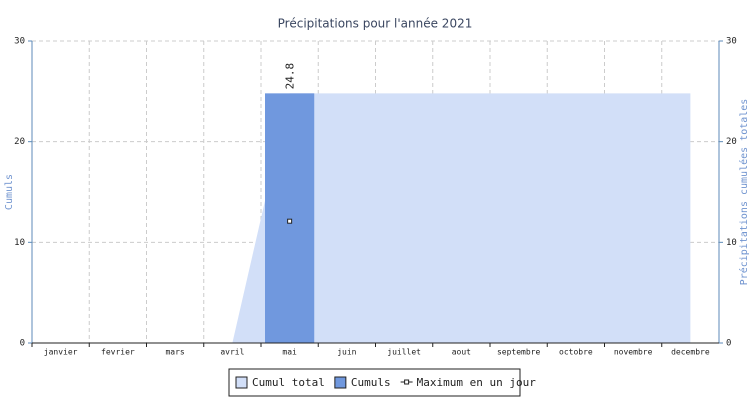 The width and height of the screenshot is (750, 400). What do you see at coordinates (290, 76) in the screenshot?
I see `data-label: 24.8` at bounding box center [290, 76].